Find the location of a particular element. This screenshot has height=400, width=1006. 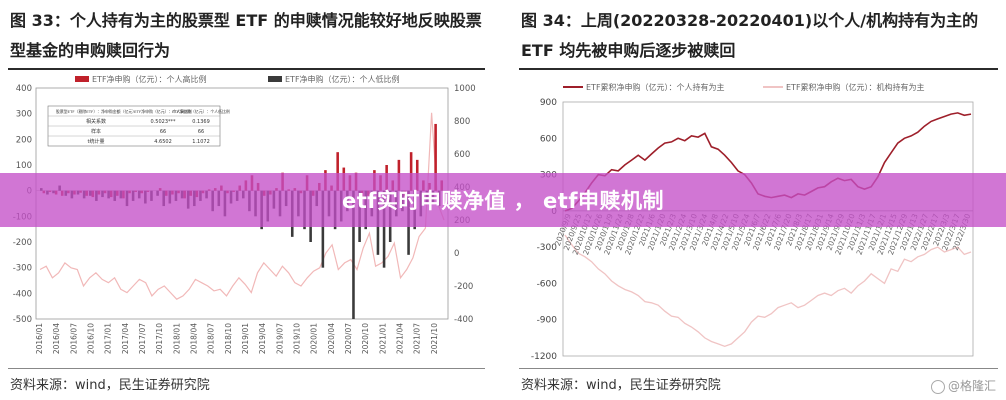

inset-table-cell: t统计量 is located at coordinates (96, 141).